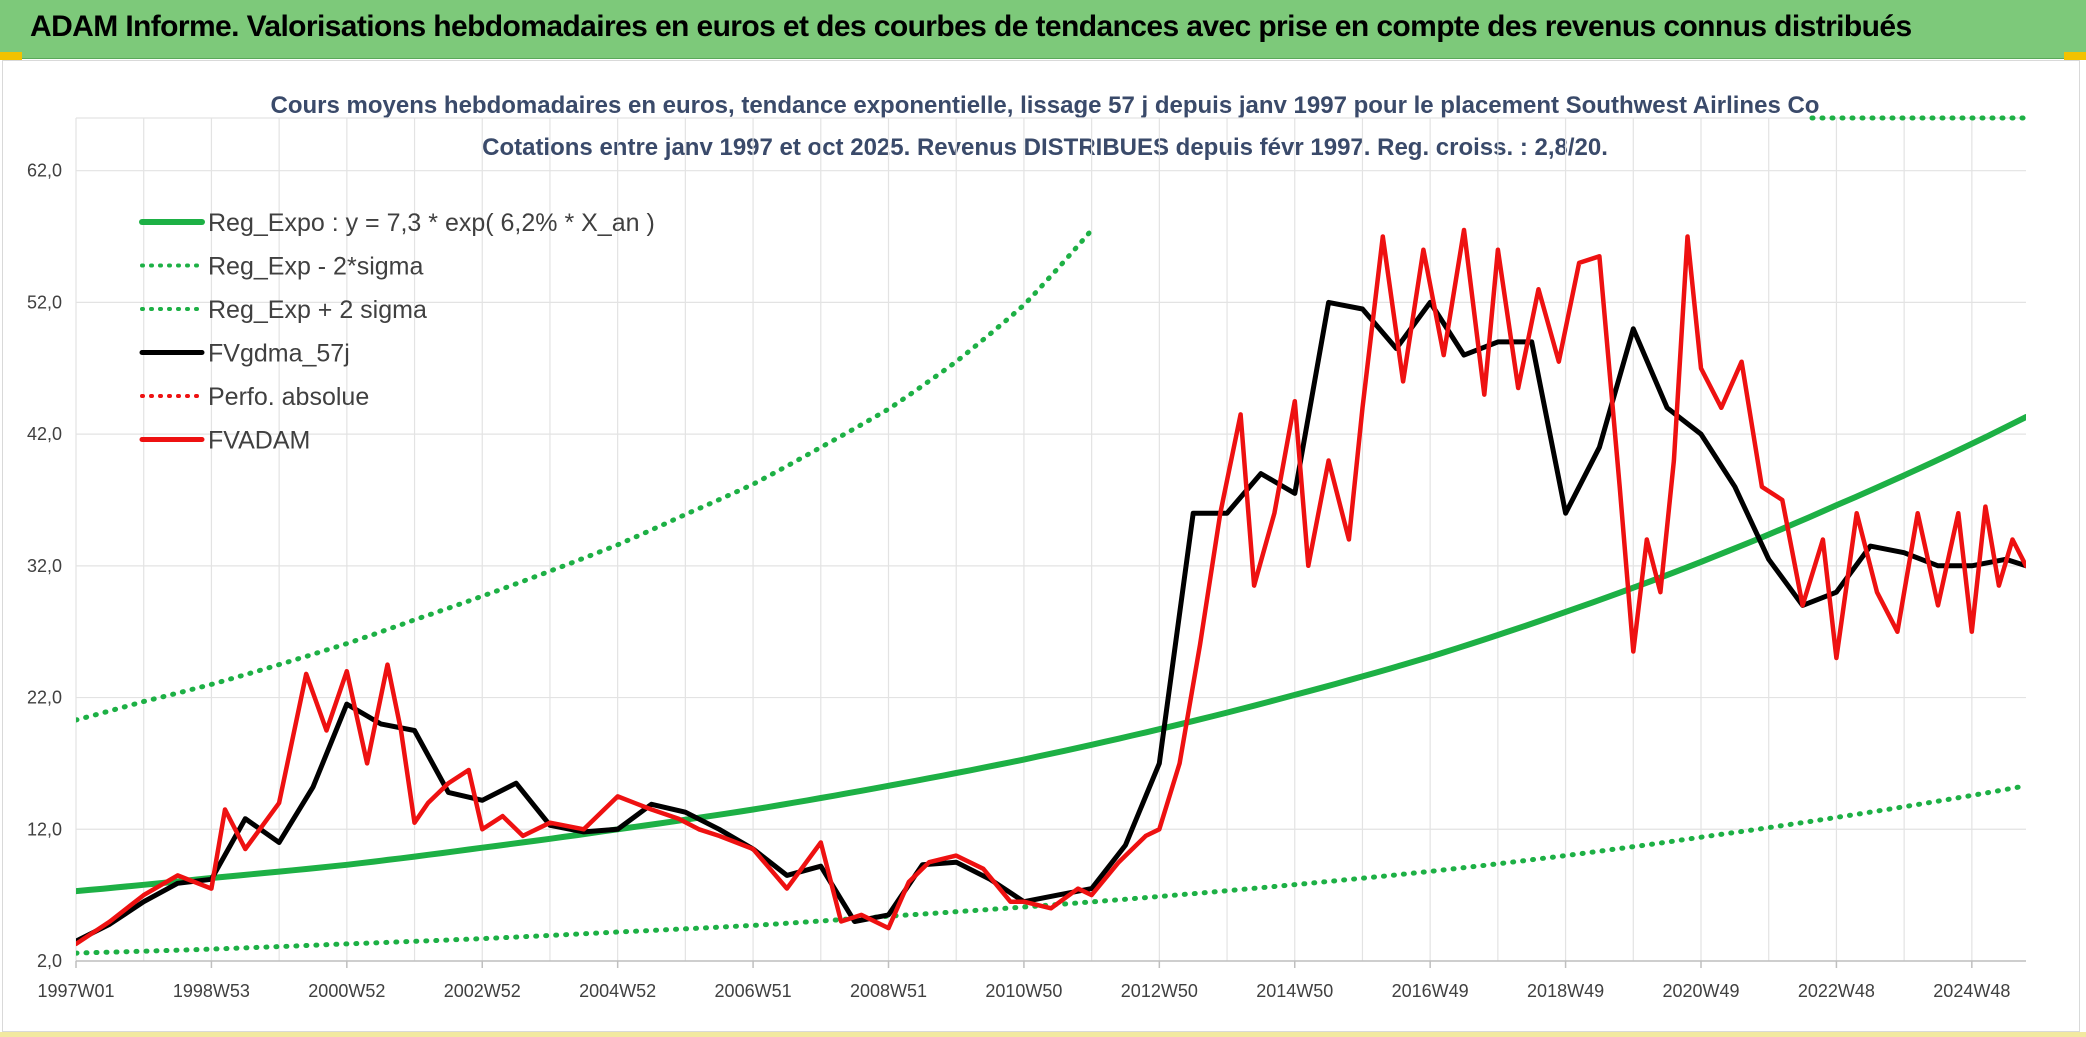 The width and height of the screenshot is (2086, 1037). Describe the element at coordinates (888, 991) in the screenshot. I see `x-tick-label: 2008W51` at that location.